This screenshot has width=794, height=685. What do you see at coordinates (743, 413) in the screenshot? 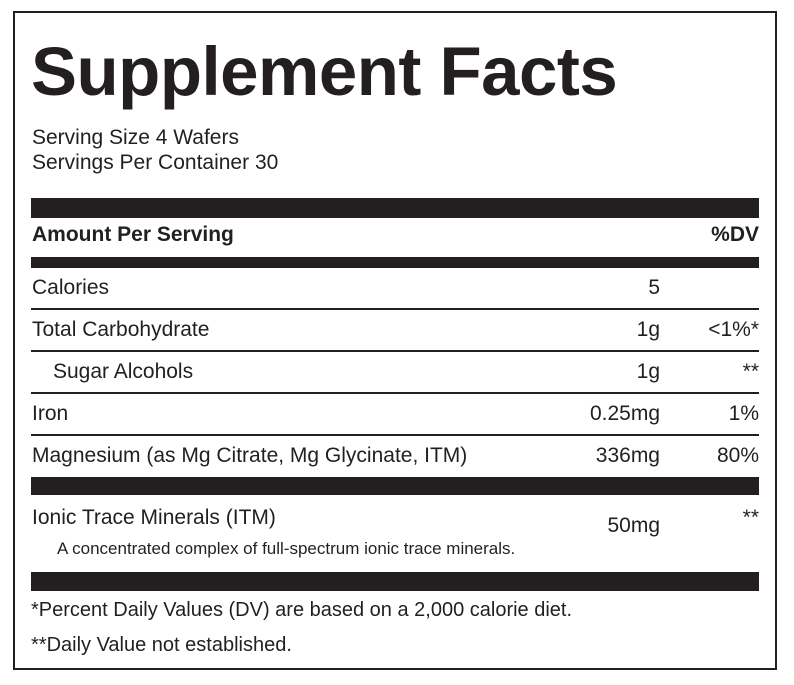
I see `nutrient-dv: 1%` at bounding box center [743, 413].